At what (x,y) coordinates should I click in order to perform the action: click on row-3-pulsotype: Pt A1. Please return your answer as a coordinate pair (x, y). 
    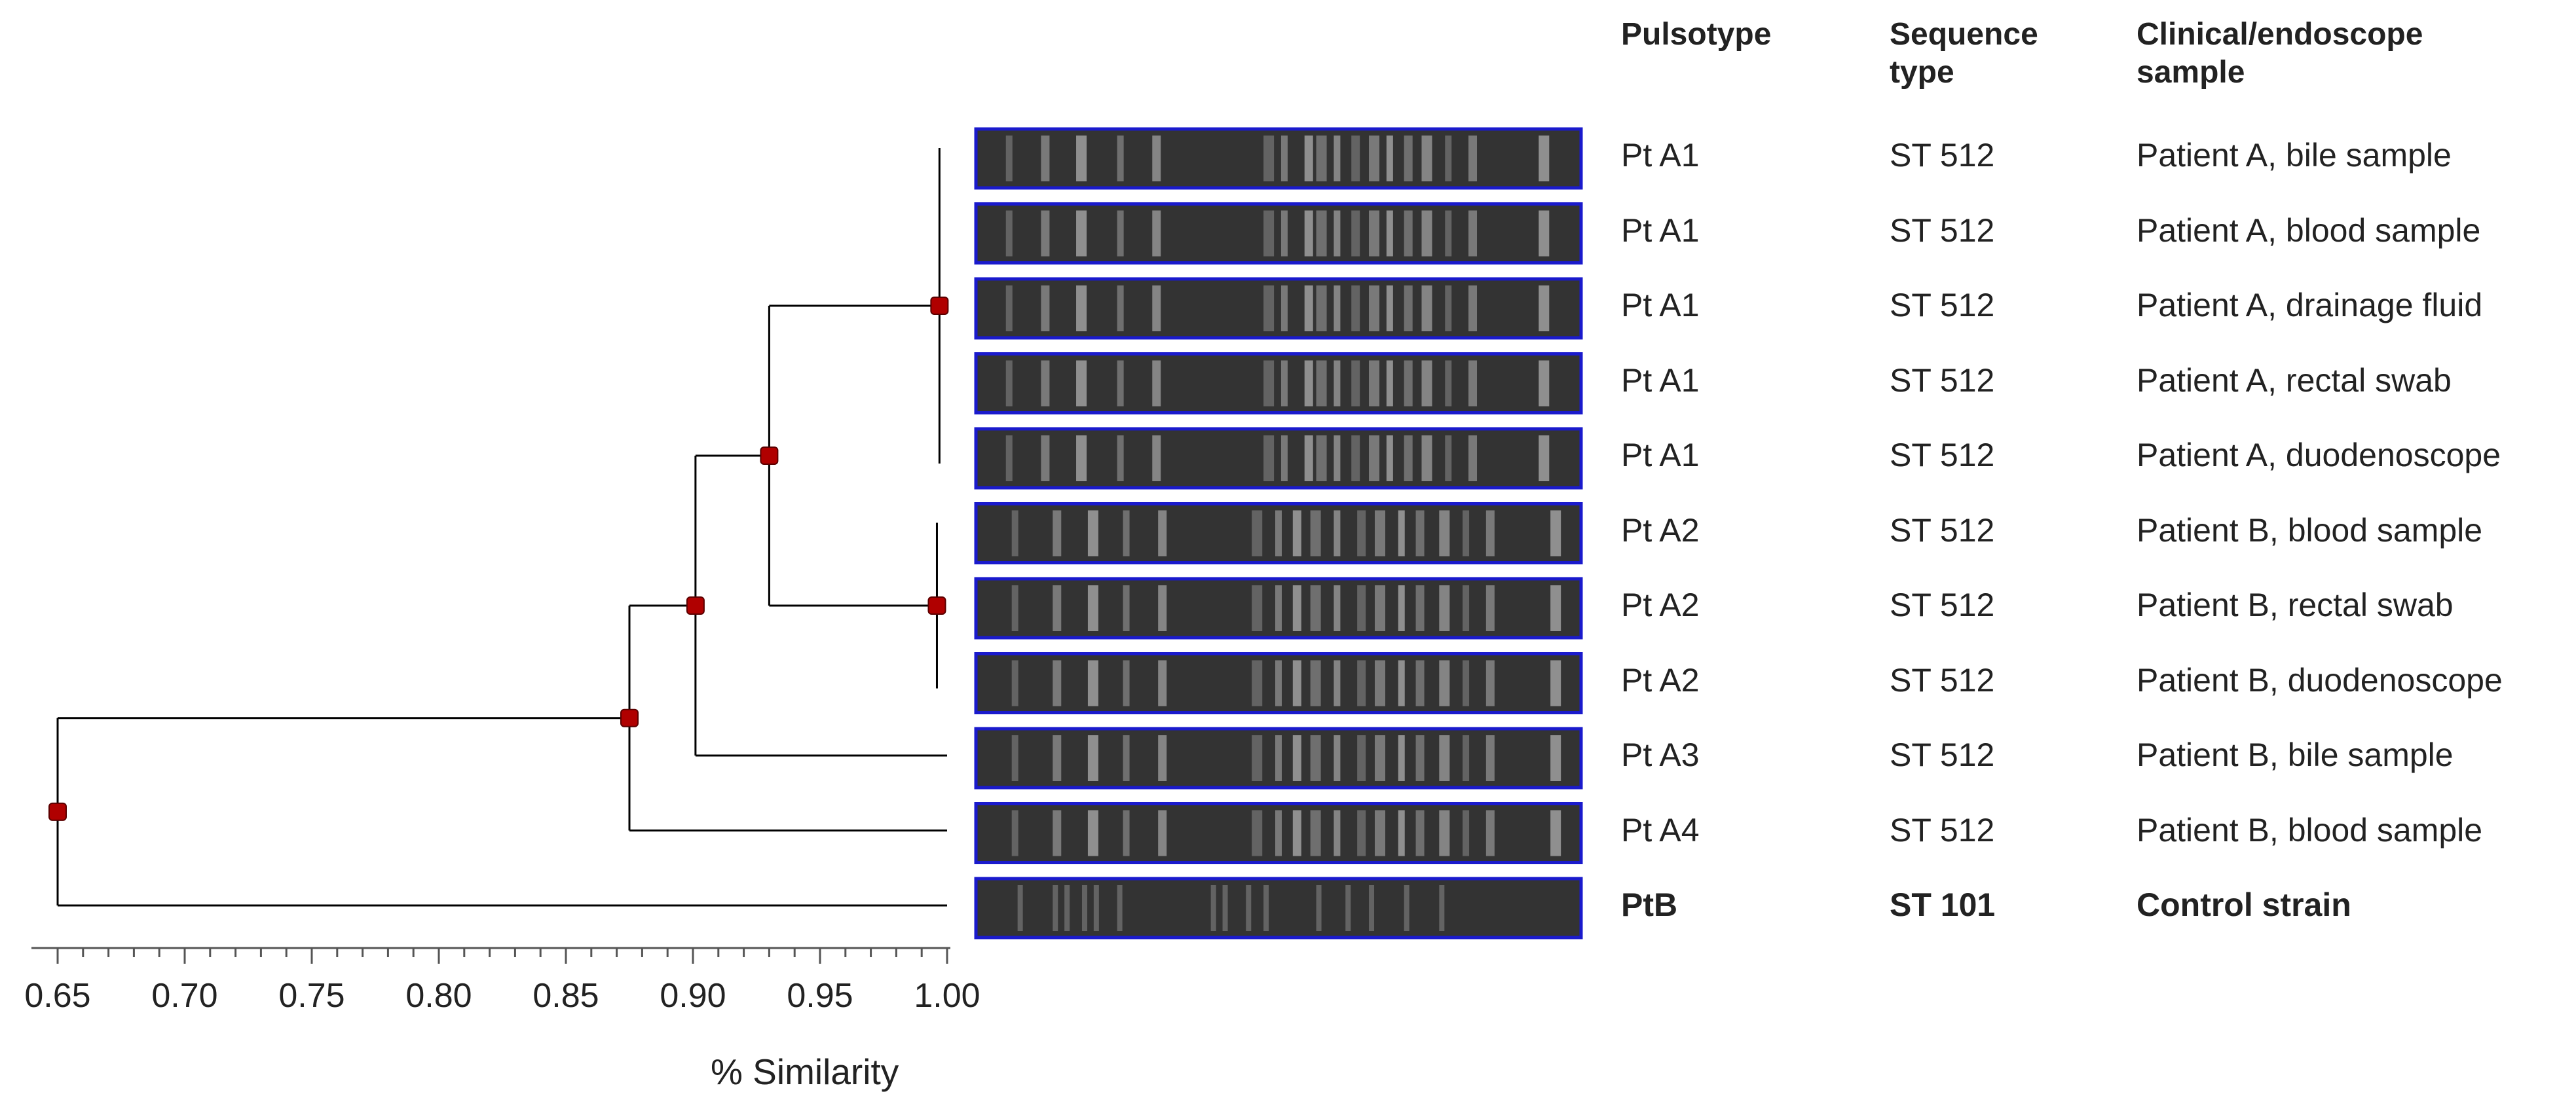
    Looking at the image, I should click on (1660, 305).